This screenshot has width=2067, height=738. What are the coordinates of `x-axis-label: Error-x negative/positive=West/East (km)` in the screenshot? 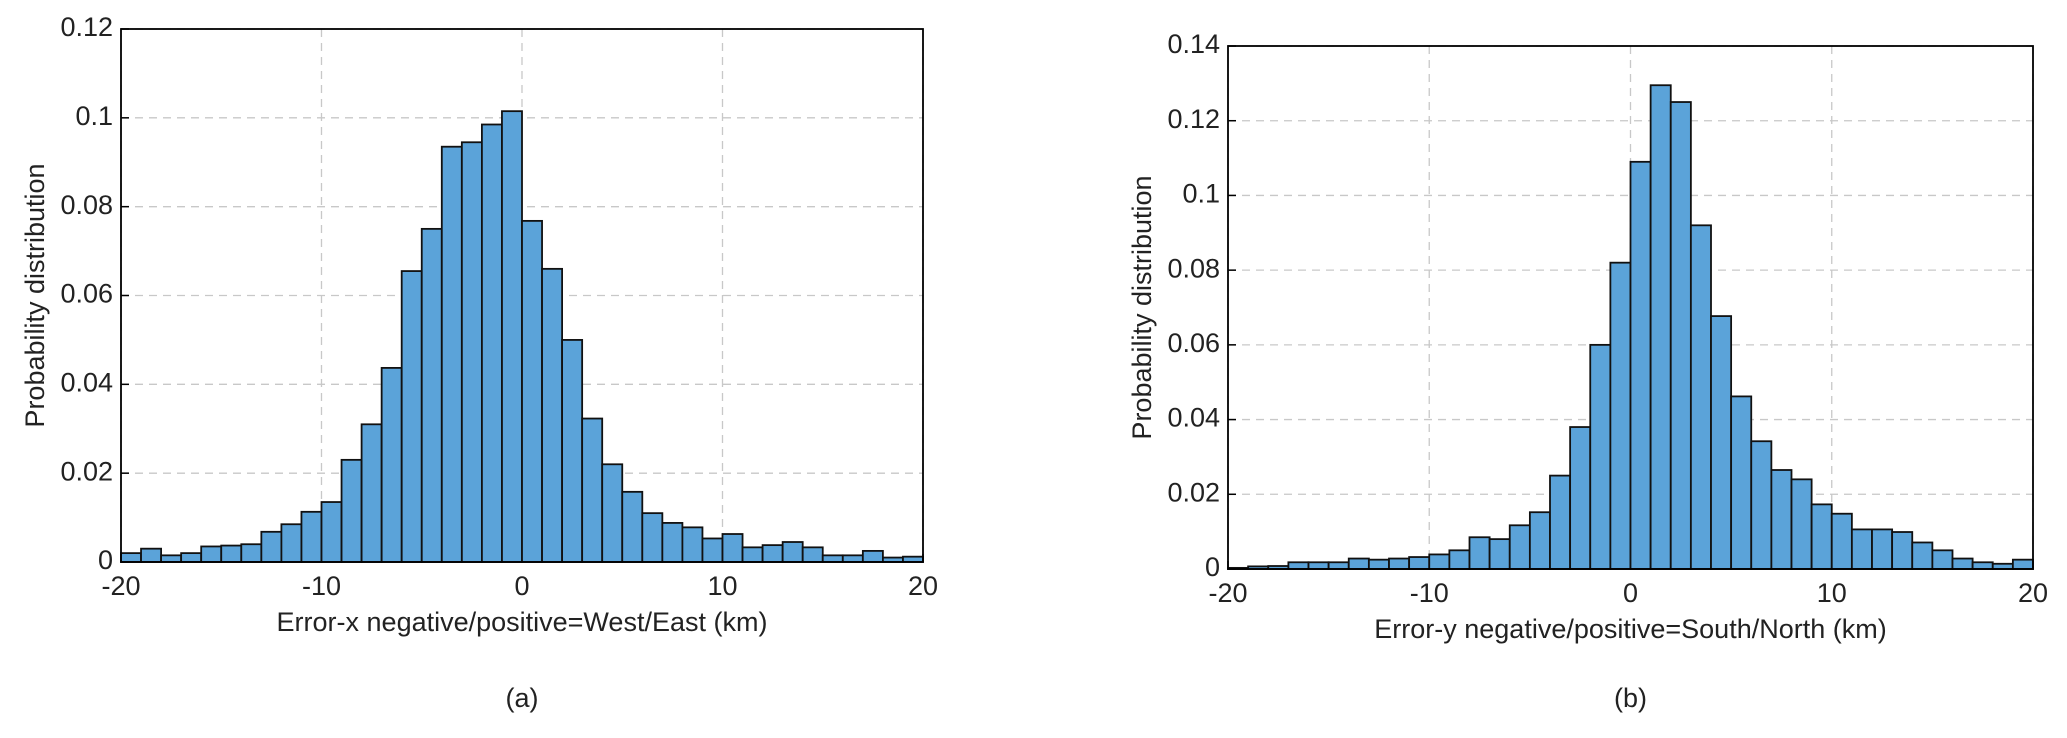 It's located at (522, 622).